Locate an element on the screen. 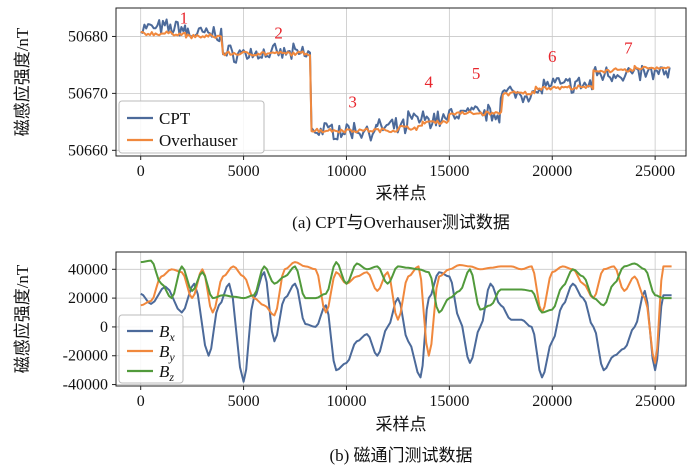  stage-annotation: 1 is located at coordinates (184, 17).